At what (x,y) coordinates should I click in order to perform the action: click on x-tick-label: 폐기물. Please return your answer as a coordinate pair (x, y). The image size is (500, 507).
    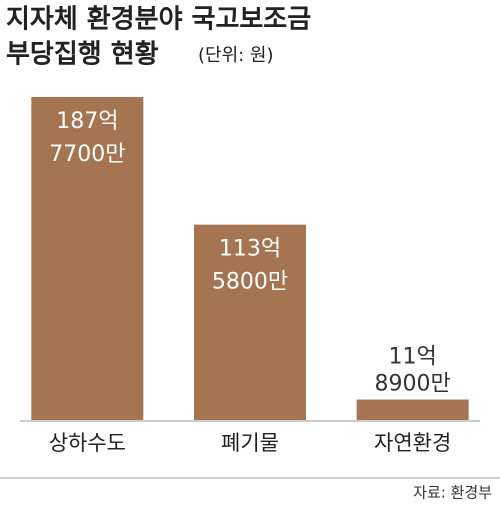
    Looking at the image, I should click on (250, 443).